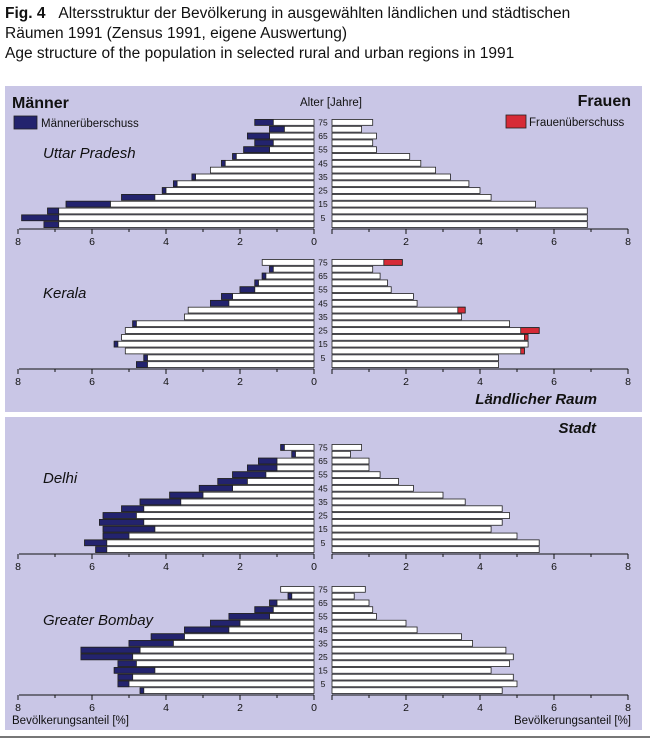  What do you see at coordinates (64, 293) in the screenshot?
I see `region-title-kerala: Kerala` at bounding box center [64, 293].